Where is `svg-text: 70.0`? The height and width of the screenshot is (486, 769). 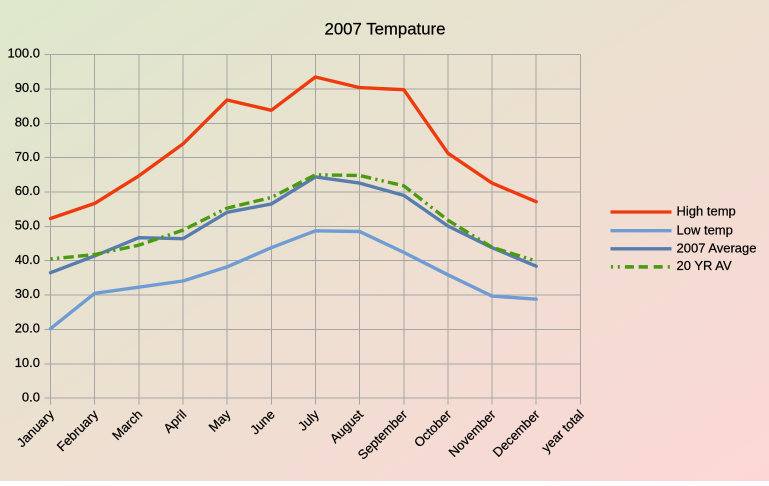
svg-text: 70.0 is located at coordinates (27, 156).